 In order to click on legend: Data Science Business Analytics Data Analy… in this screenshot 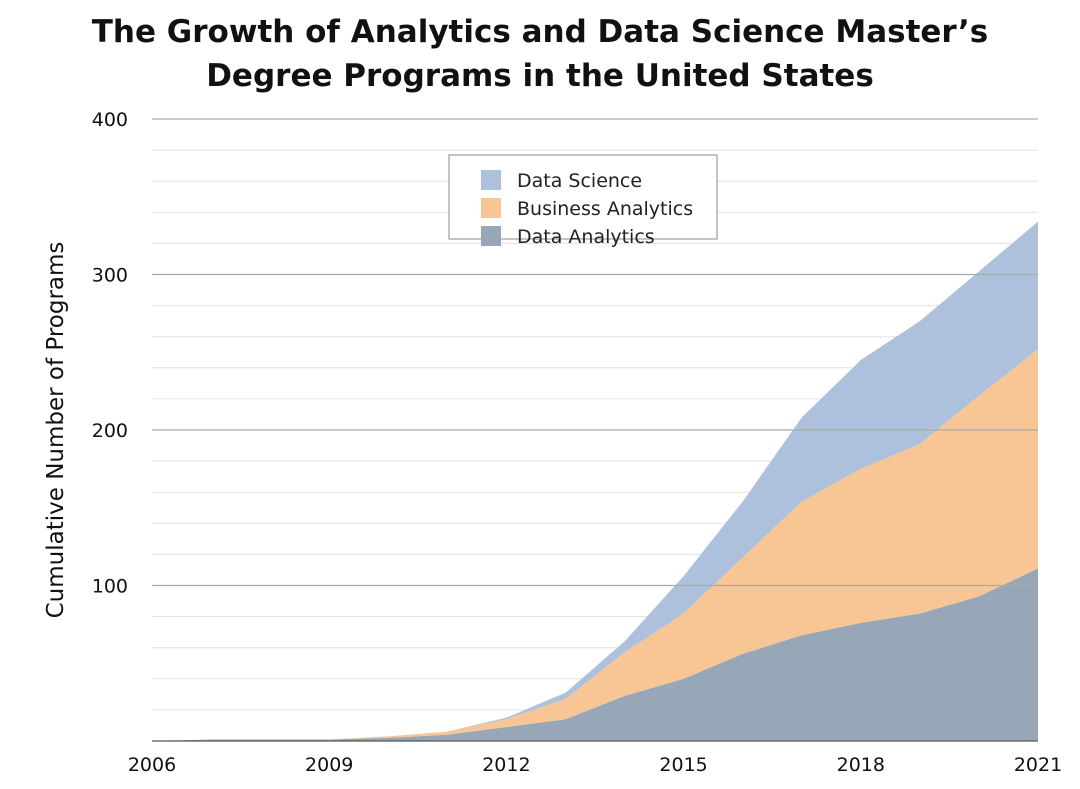, I will do `click(583, 201)`.